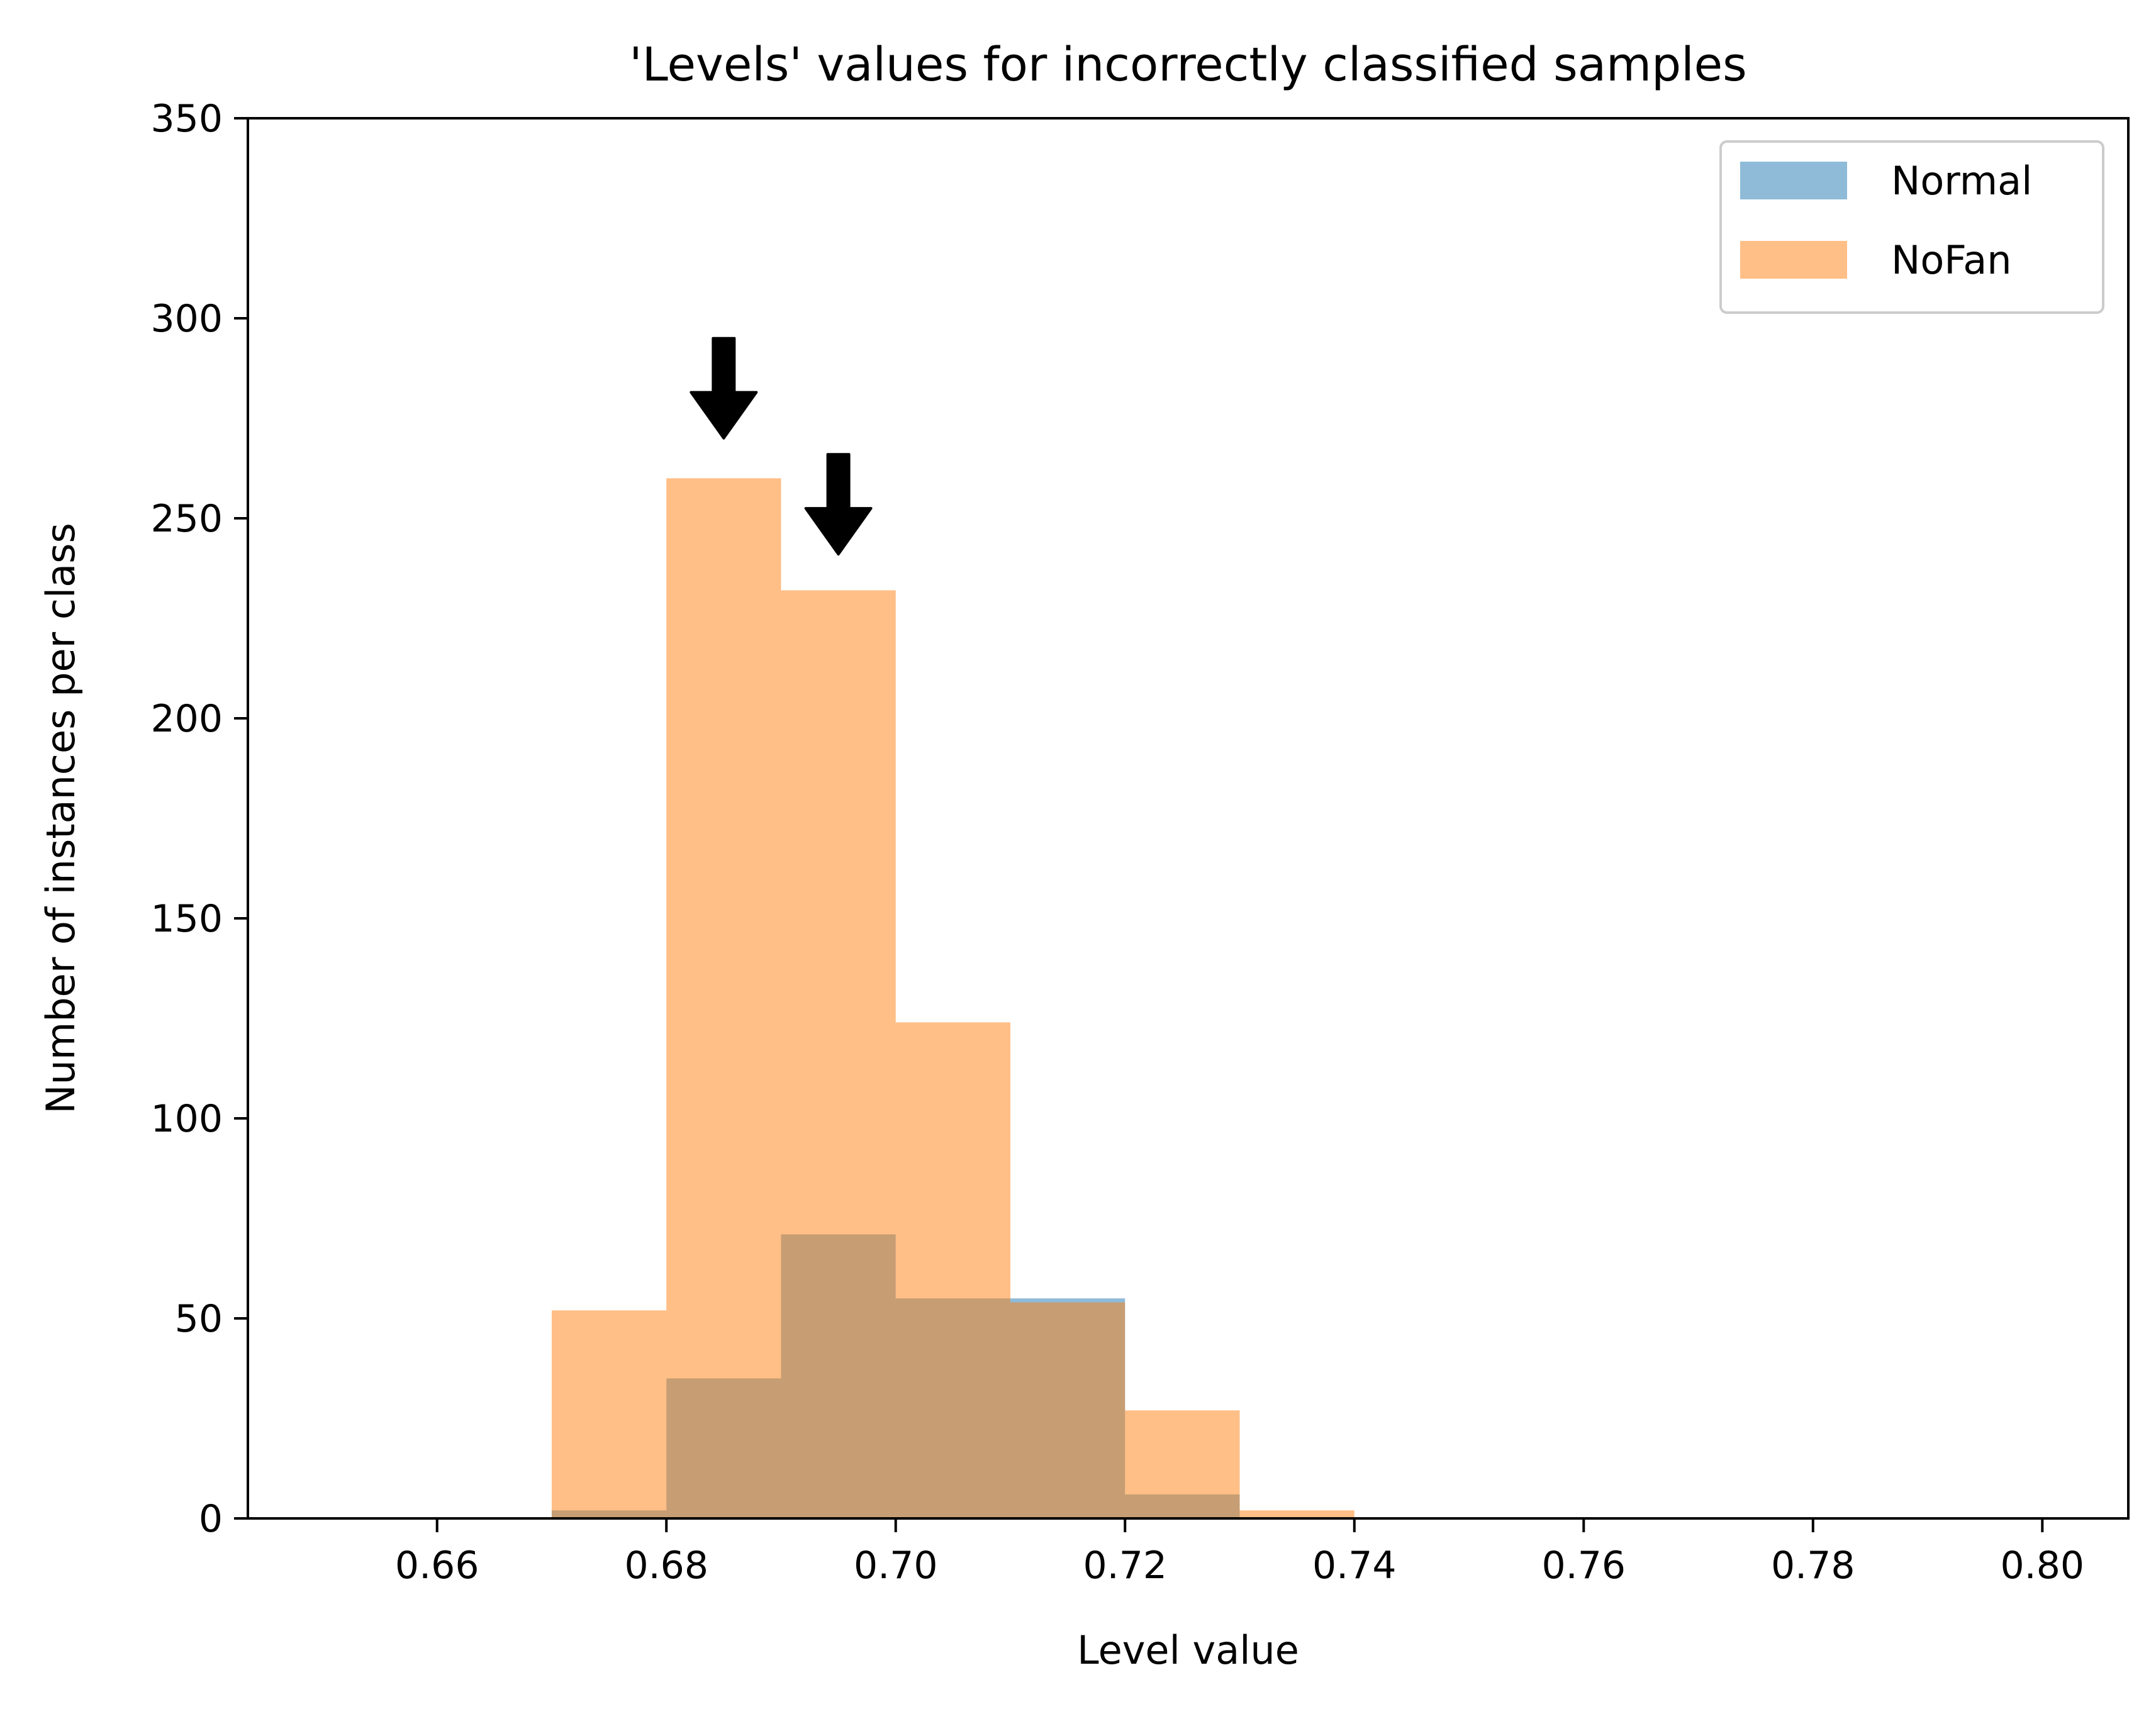  What do you see at coordinates (1813, 1566) in the screenshot?
I see `x-tick-label: 0.78` at bounding box center [1813, 1566].